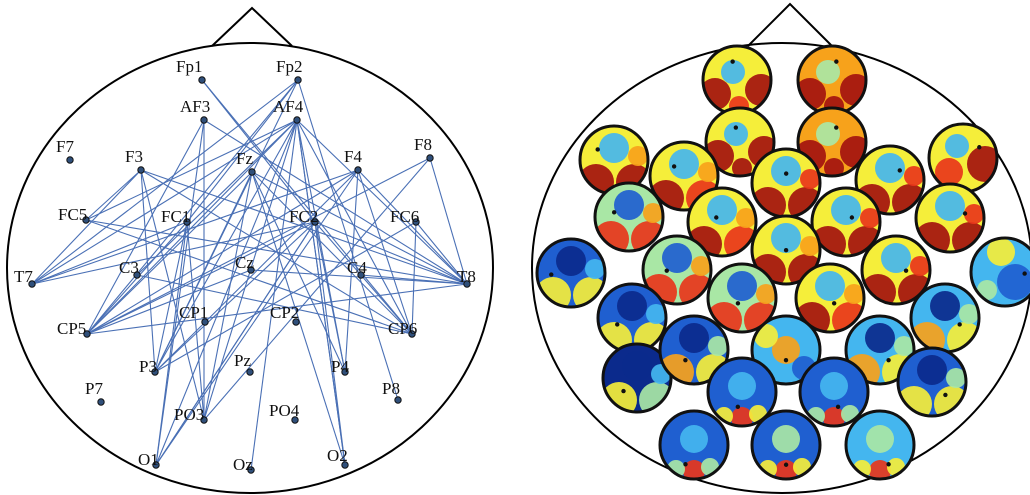  What do you see at coordinates (441, 253) in the screenshot?
I see `connection-line-FC6-T8` at bounding box center [441, 253].